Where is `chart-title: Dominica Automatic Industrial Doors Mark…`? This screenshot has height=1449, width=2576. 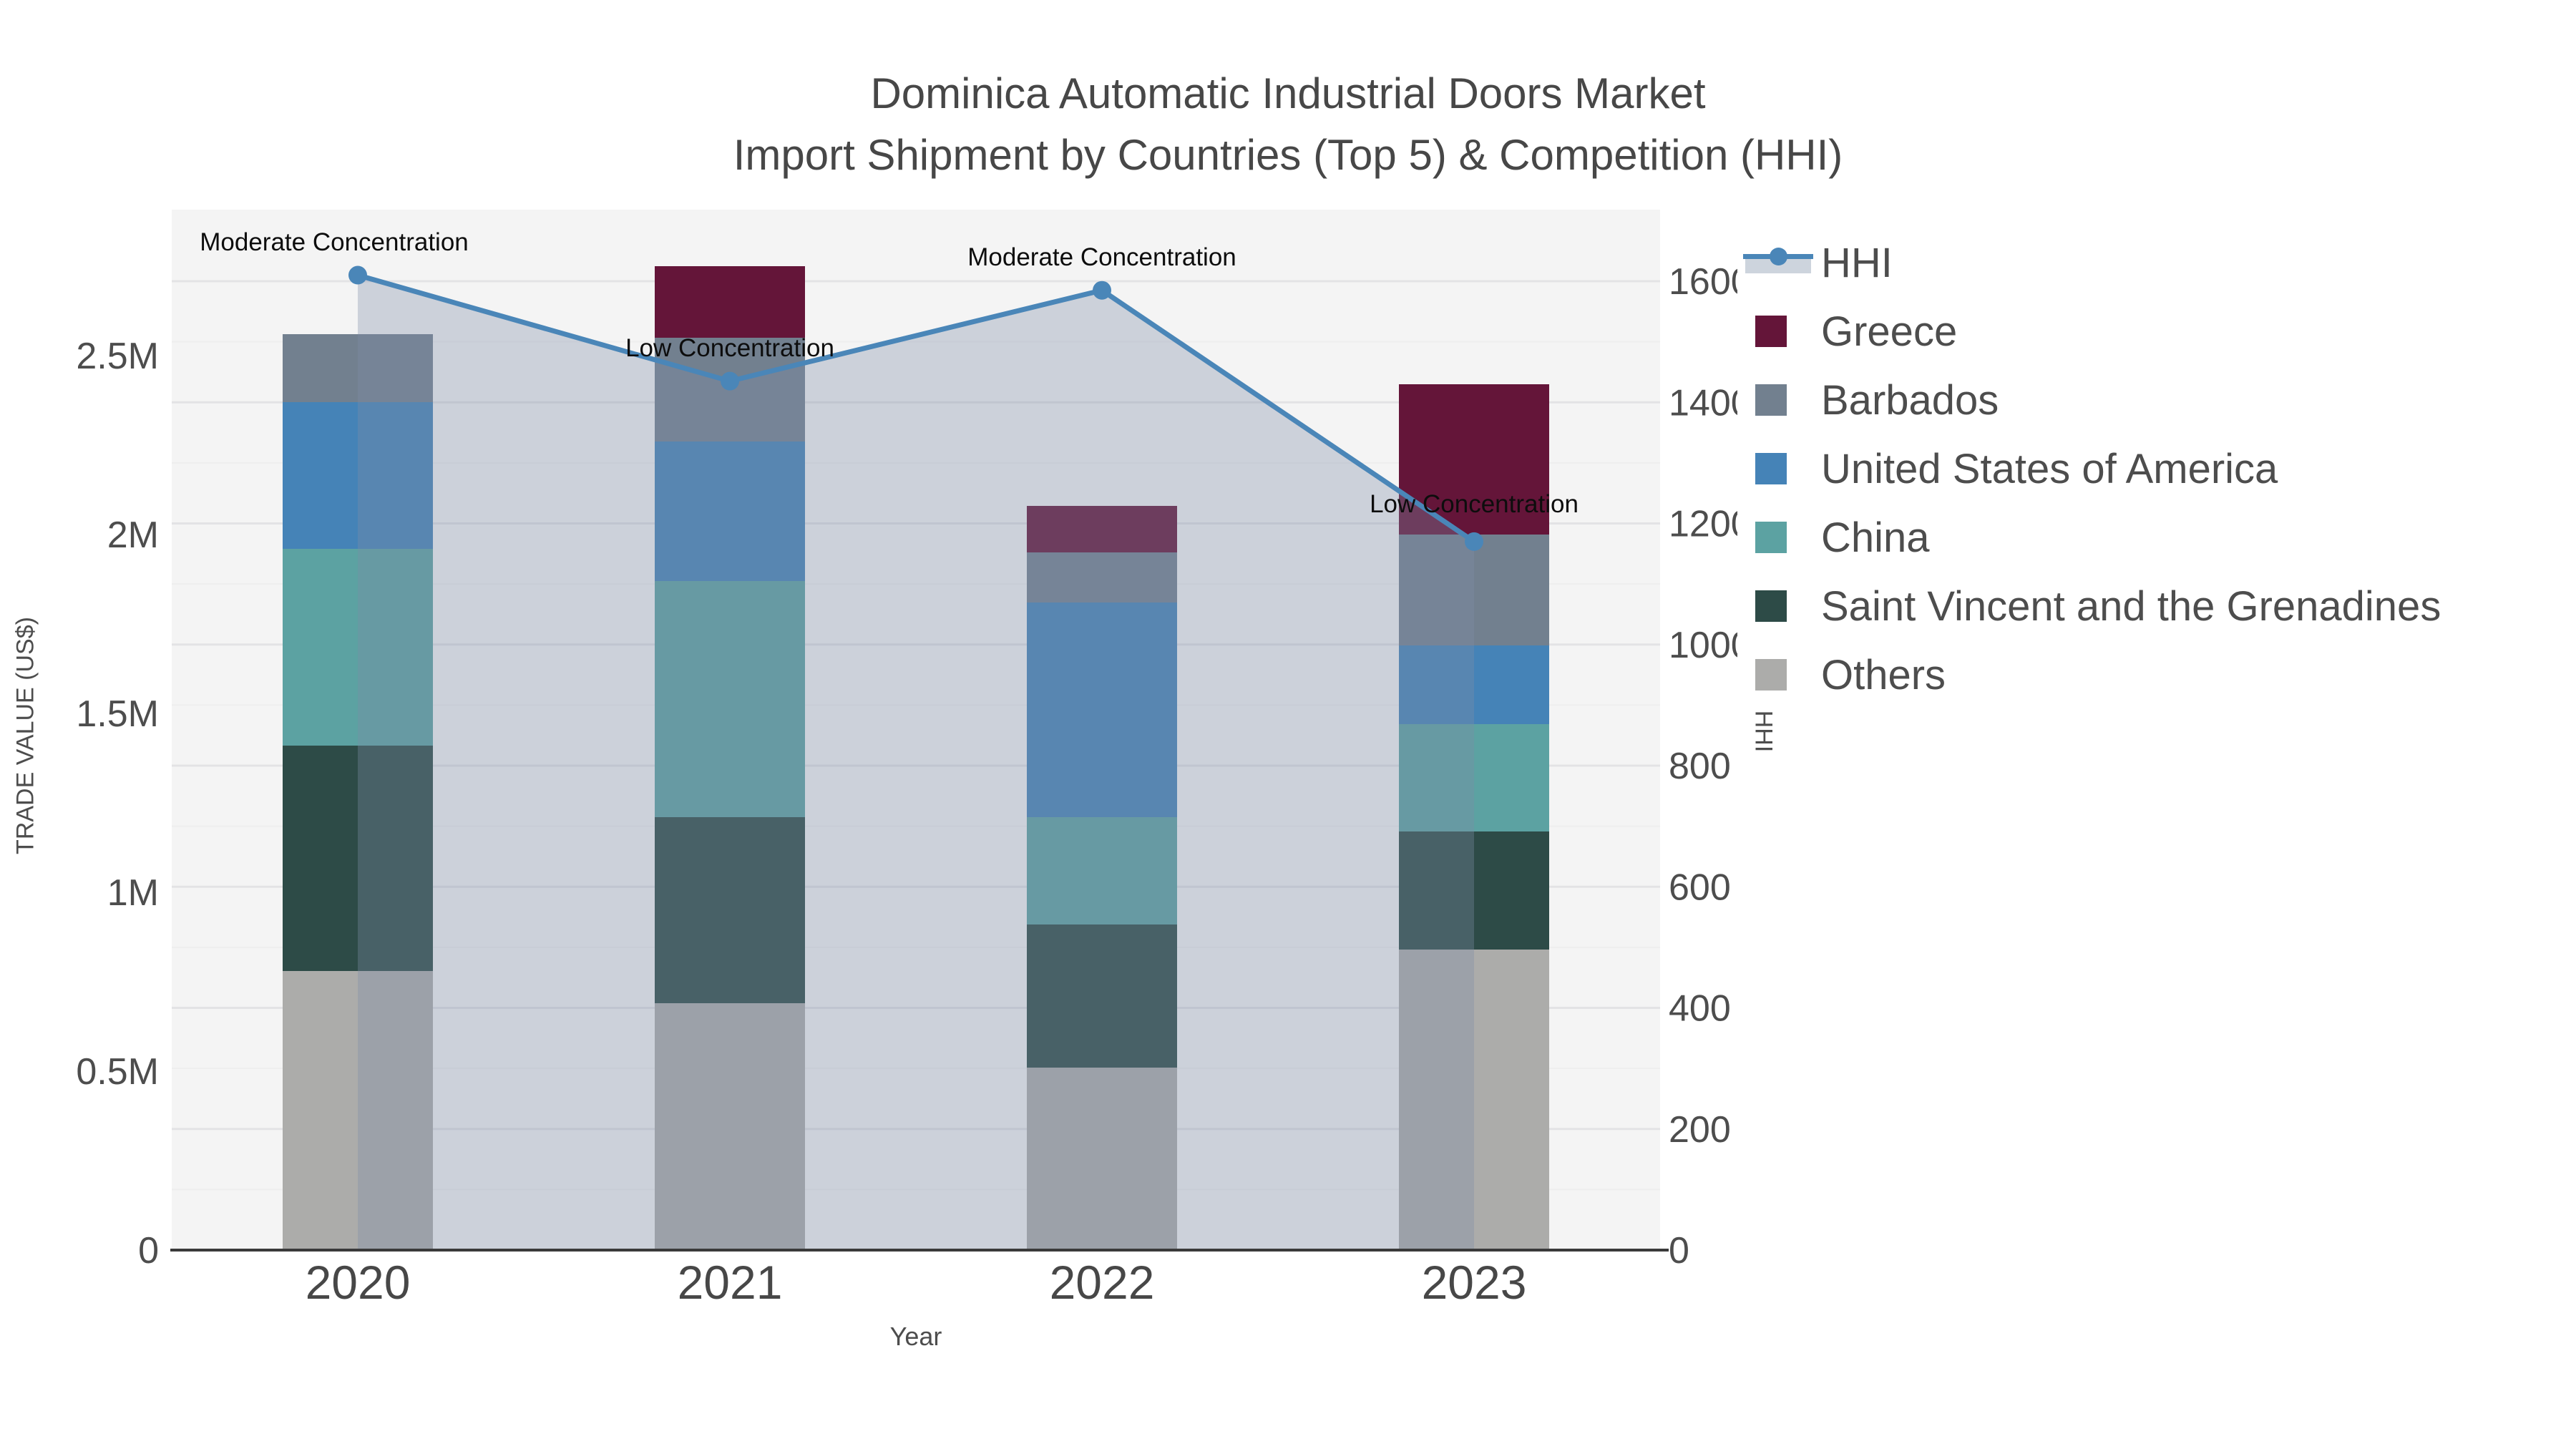
chart-title: Dominica Automatic Industrial Doors Mark… is located at coordinates (1288, 93).